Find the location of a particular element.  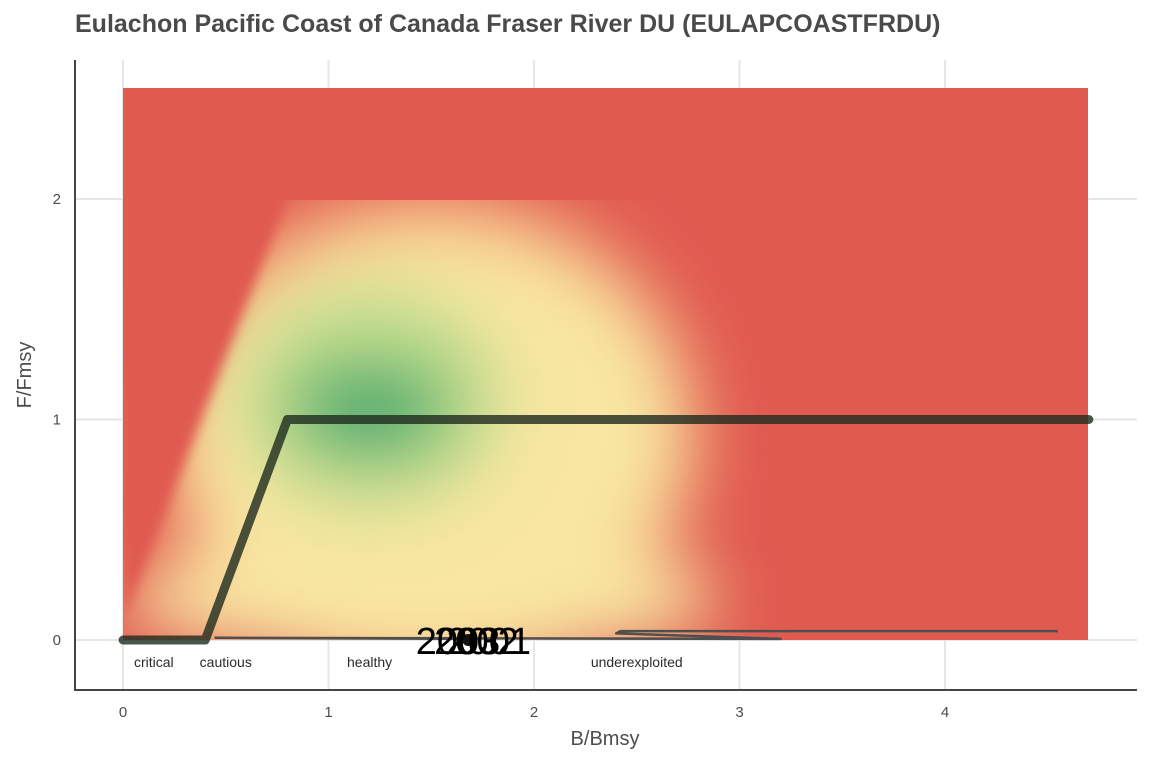

heatmap-band-yellow-low is located at coordinates (421, 590).